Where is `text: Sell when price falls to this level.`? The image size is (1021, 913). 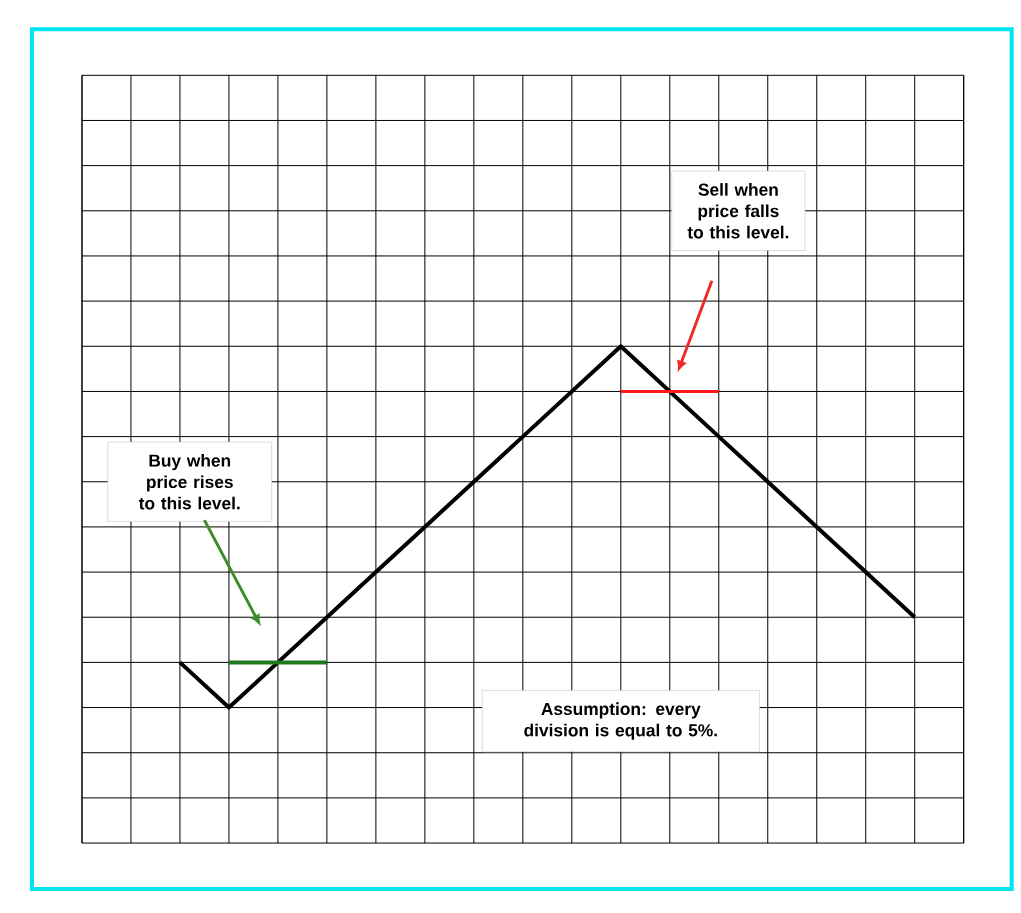 text: Sell when price falls to this level. is located at coordinates (738, 211).